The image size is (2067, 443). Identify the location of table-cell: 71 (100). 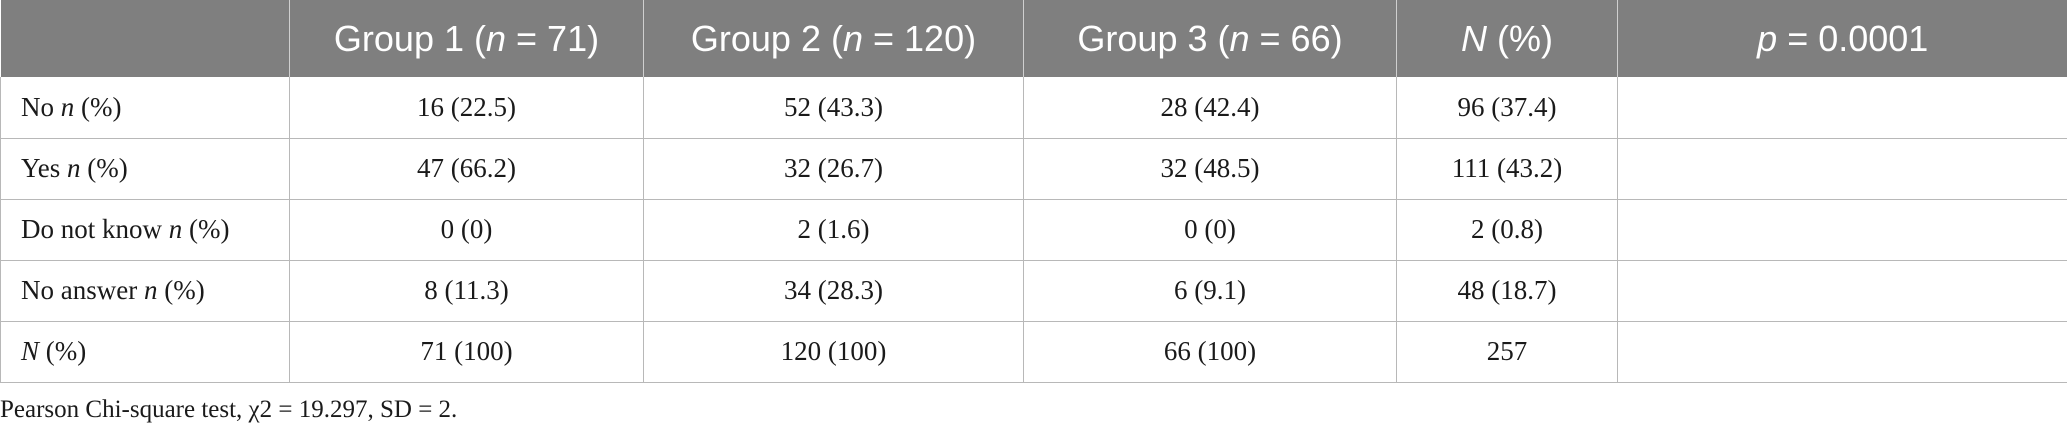
(466, 352).